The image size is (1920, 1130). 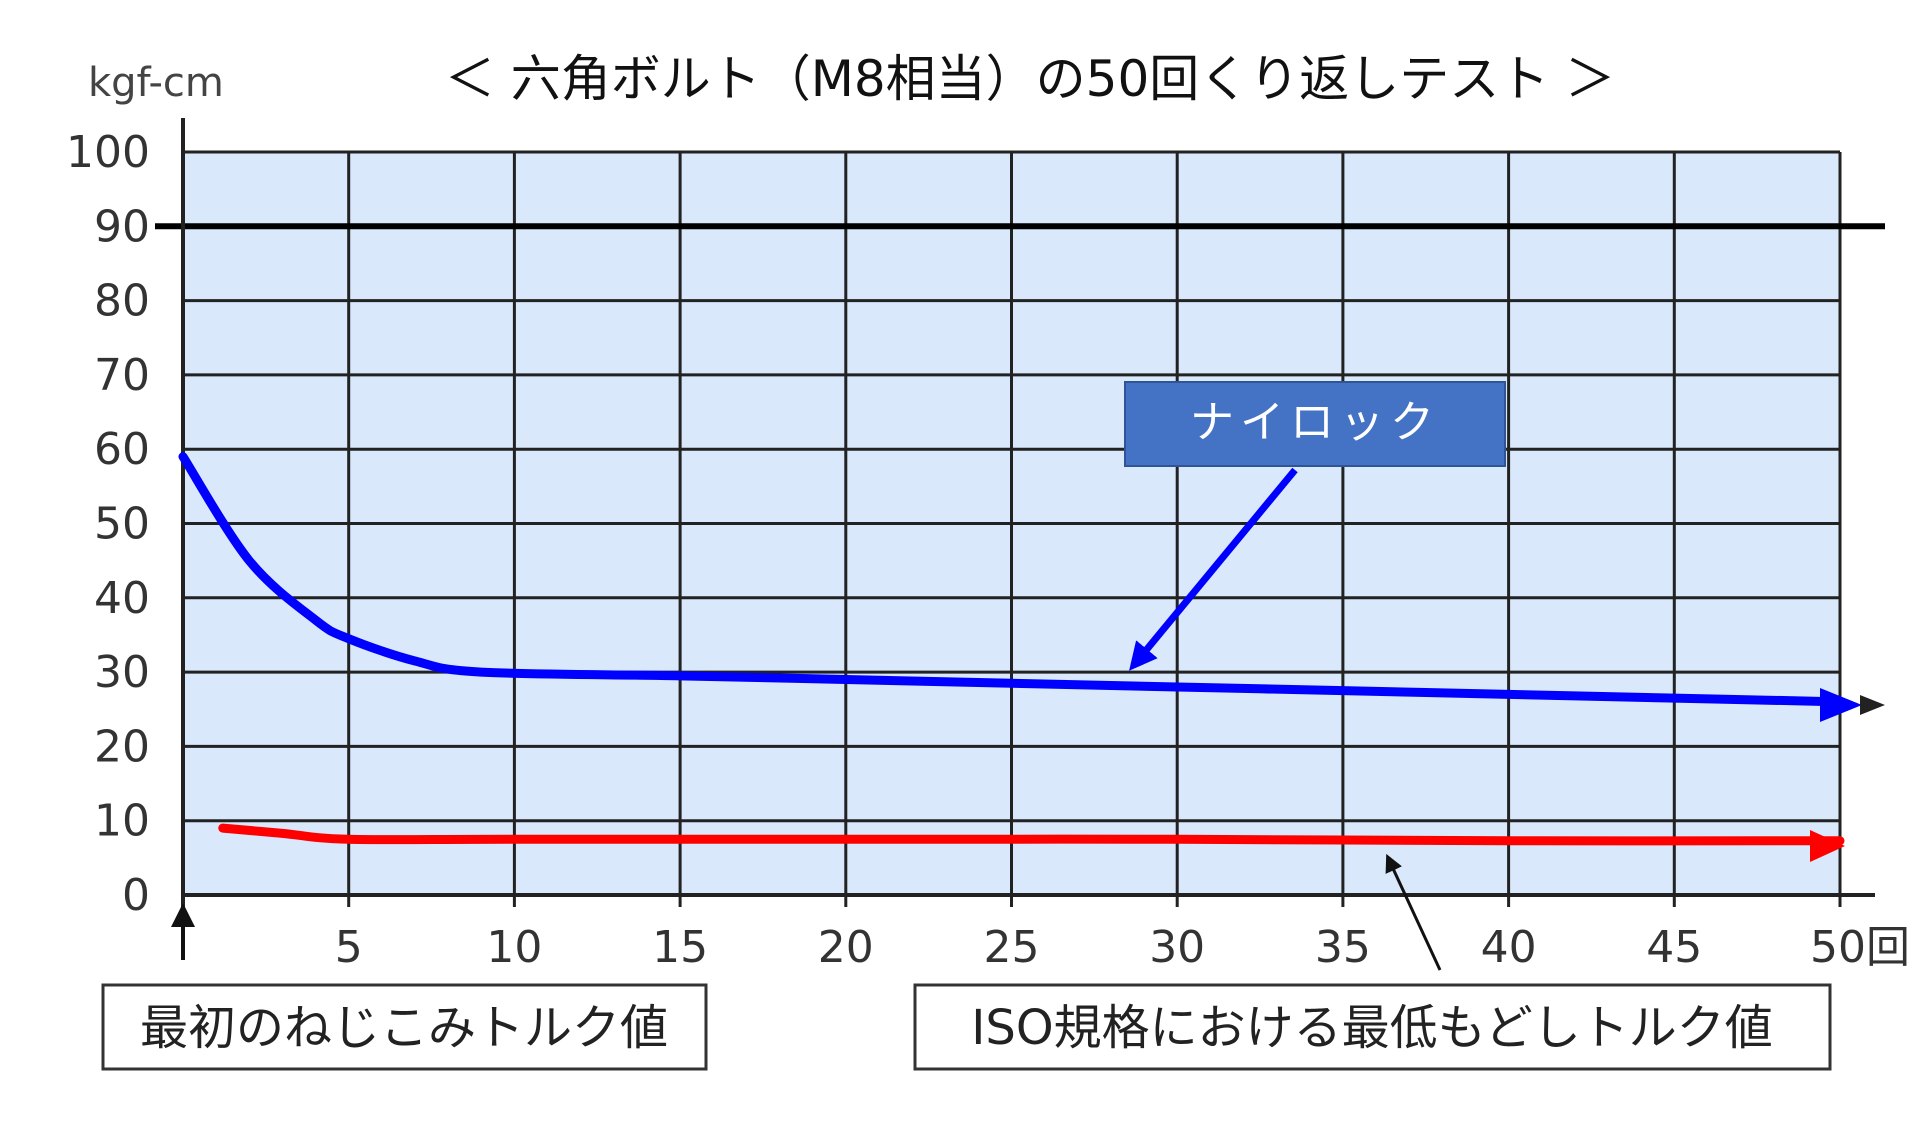 What do you see at coordinates (1860, 947) in the screenshot?
I see `x-tick-label: 50回` at bounding box center [1860, 947].